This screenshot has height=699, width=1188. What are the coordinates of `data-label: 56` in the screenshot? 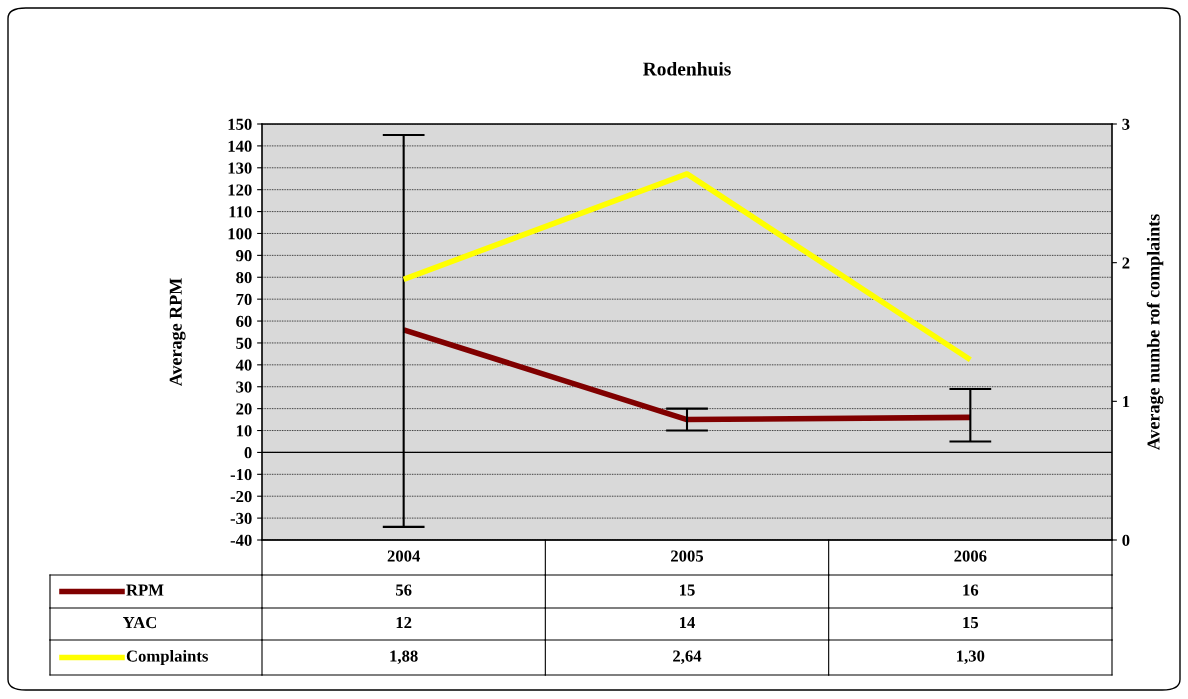 It's located at (404, 590).